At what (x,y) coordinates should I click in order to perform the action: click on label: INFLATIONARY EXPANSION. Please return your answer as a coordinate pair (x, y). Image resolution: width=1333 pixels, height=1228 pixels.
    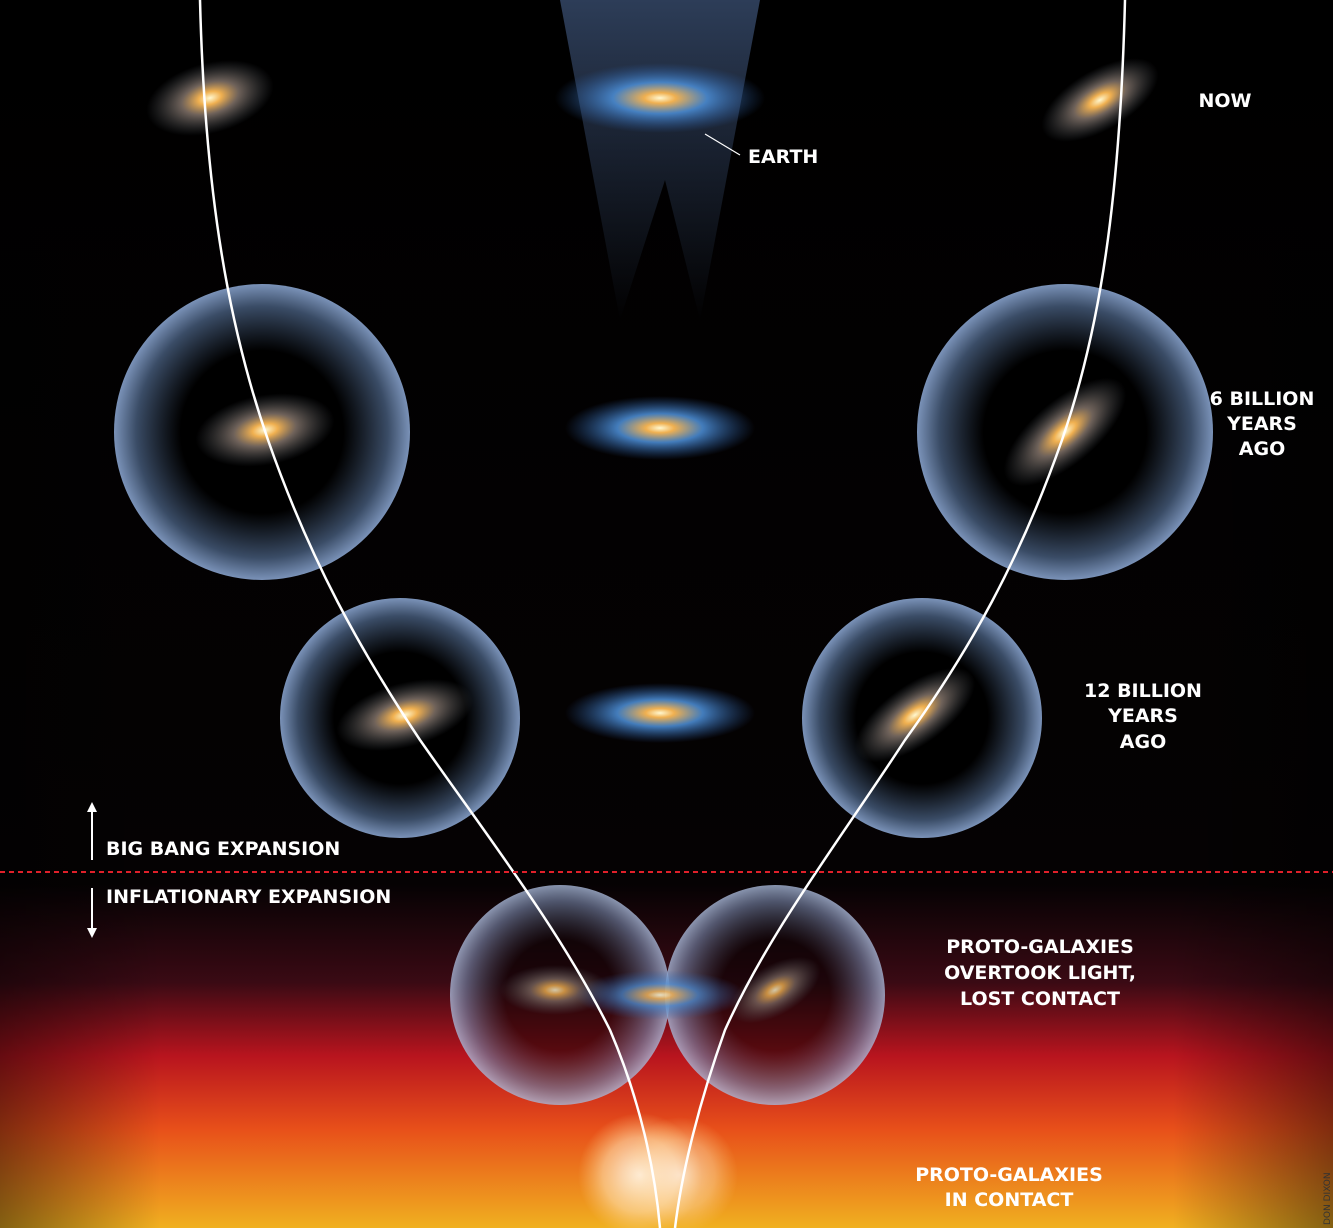
    Looking at the image, I should click on (248, 897).